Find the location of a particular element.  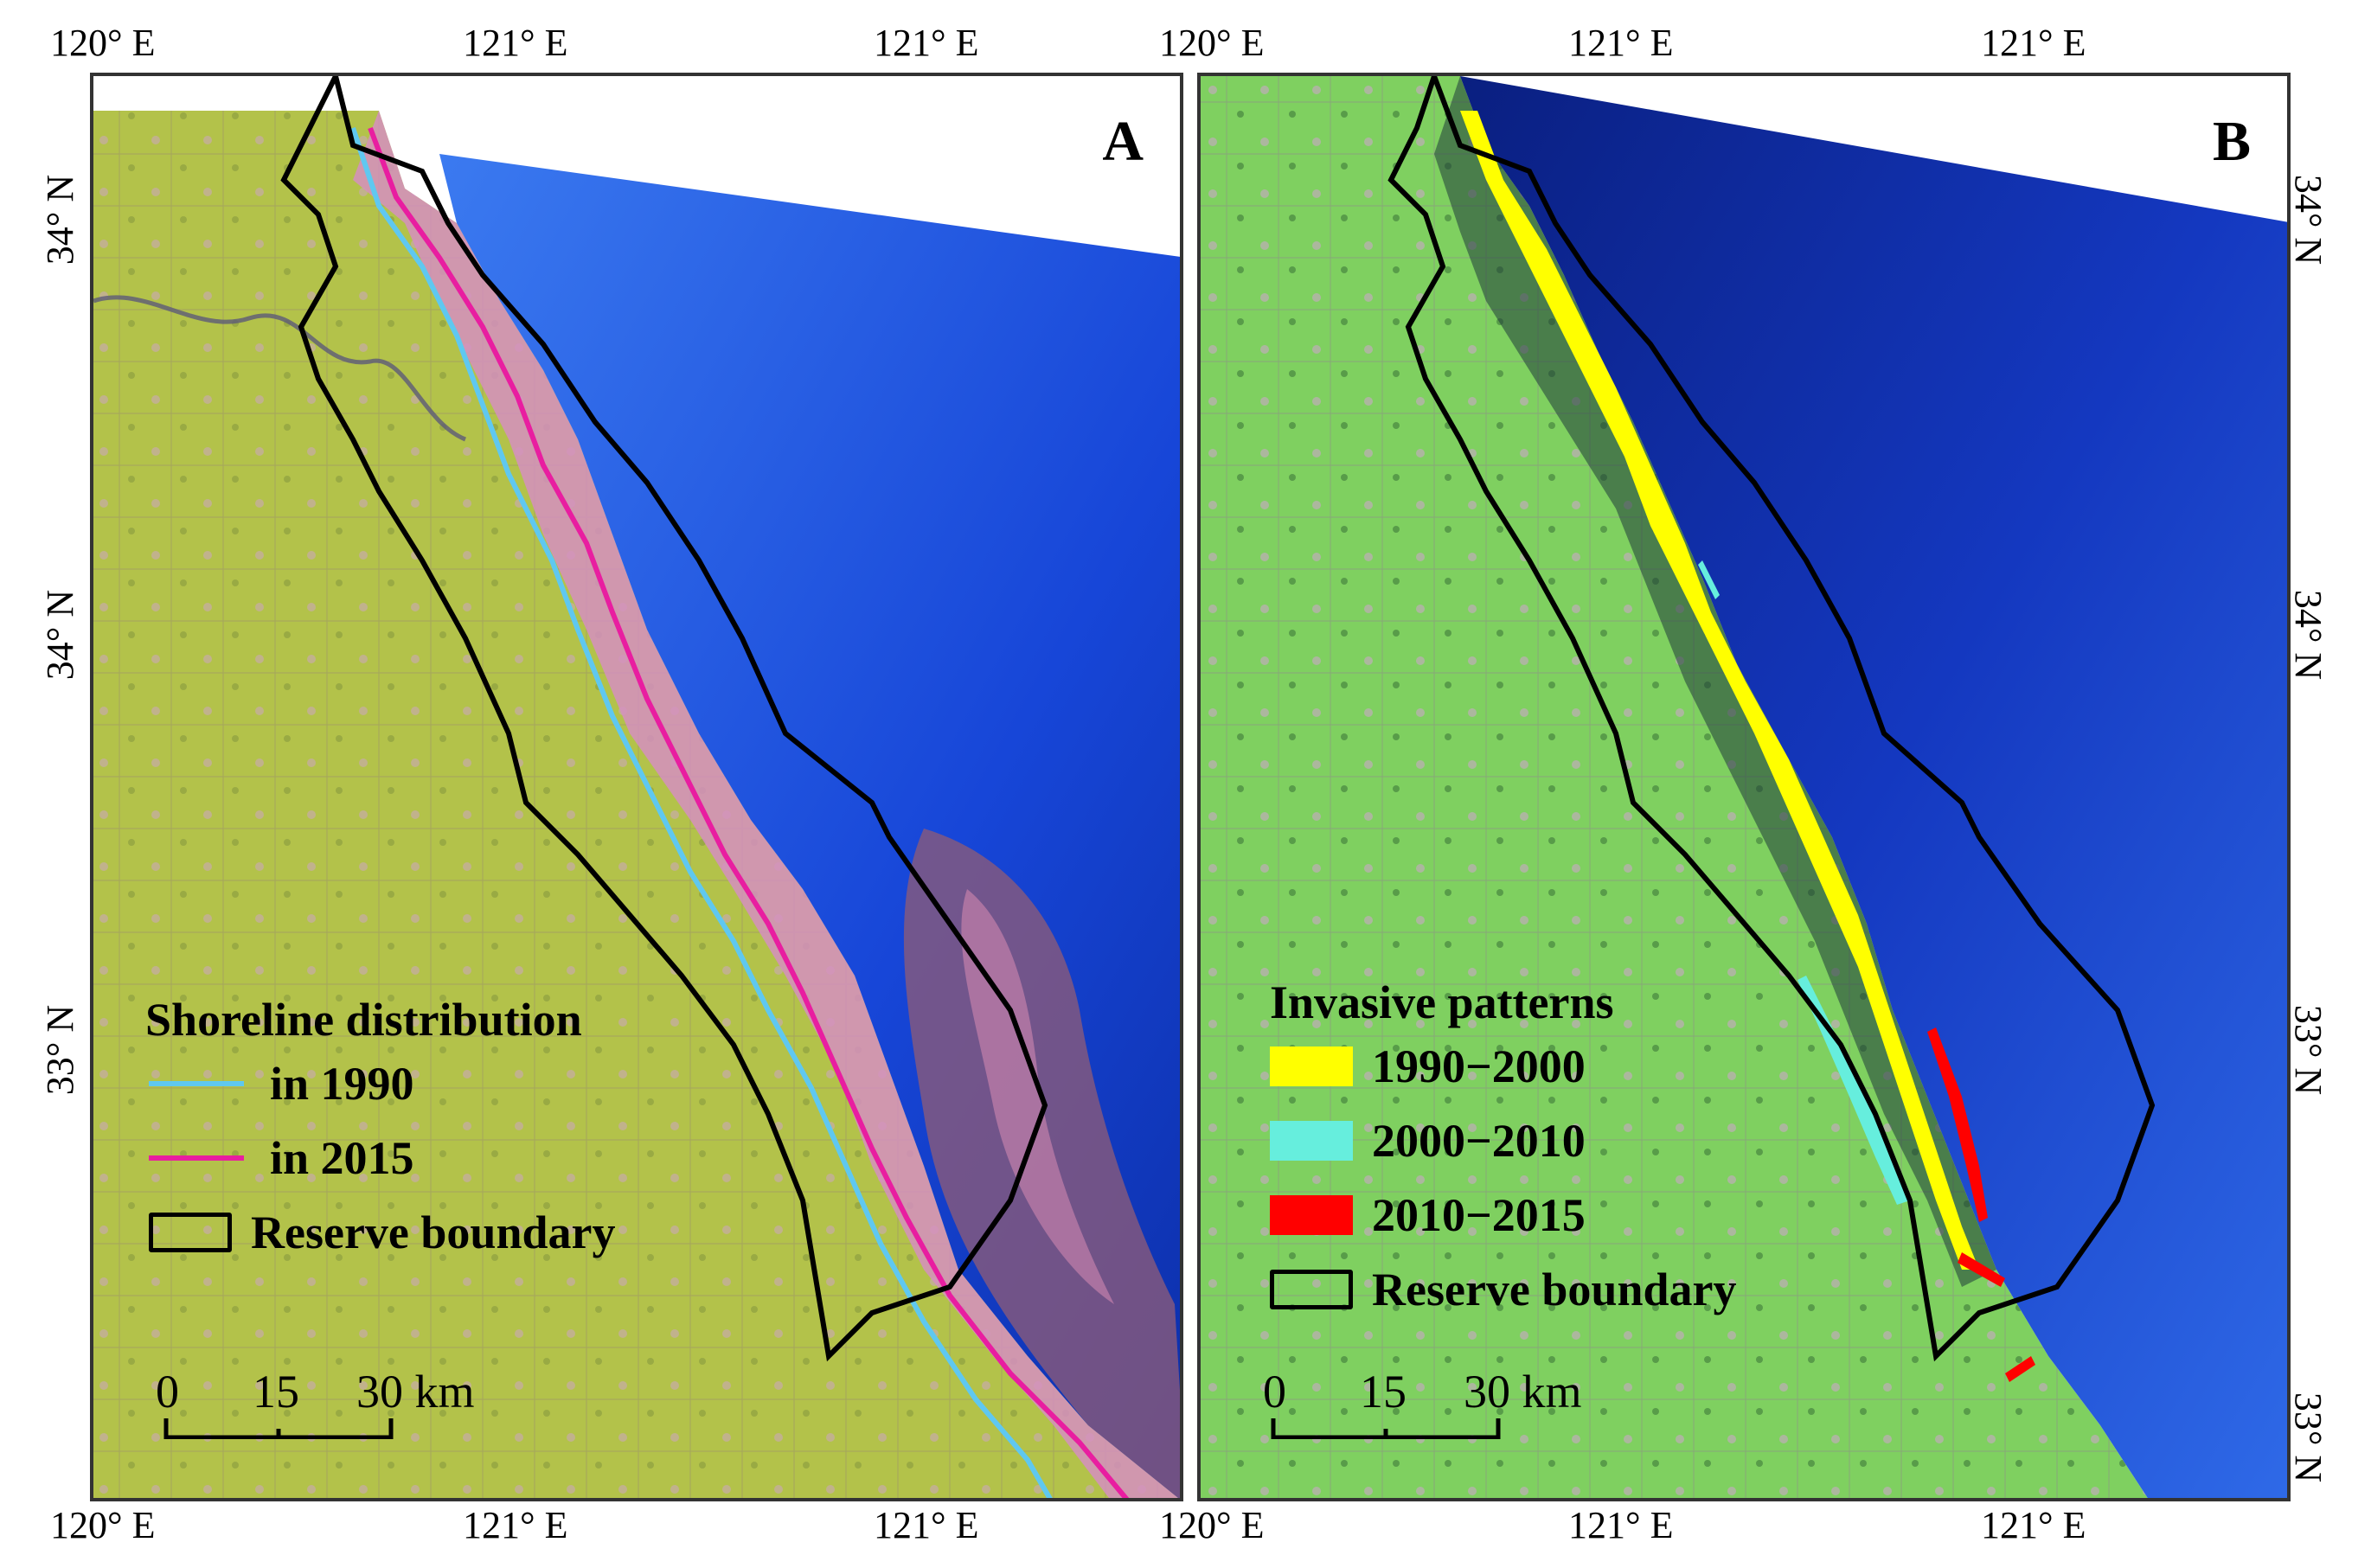

scale-b-bar is located at coordinates (1386, 1429).